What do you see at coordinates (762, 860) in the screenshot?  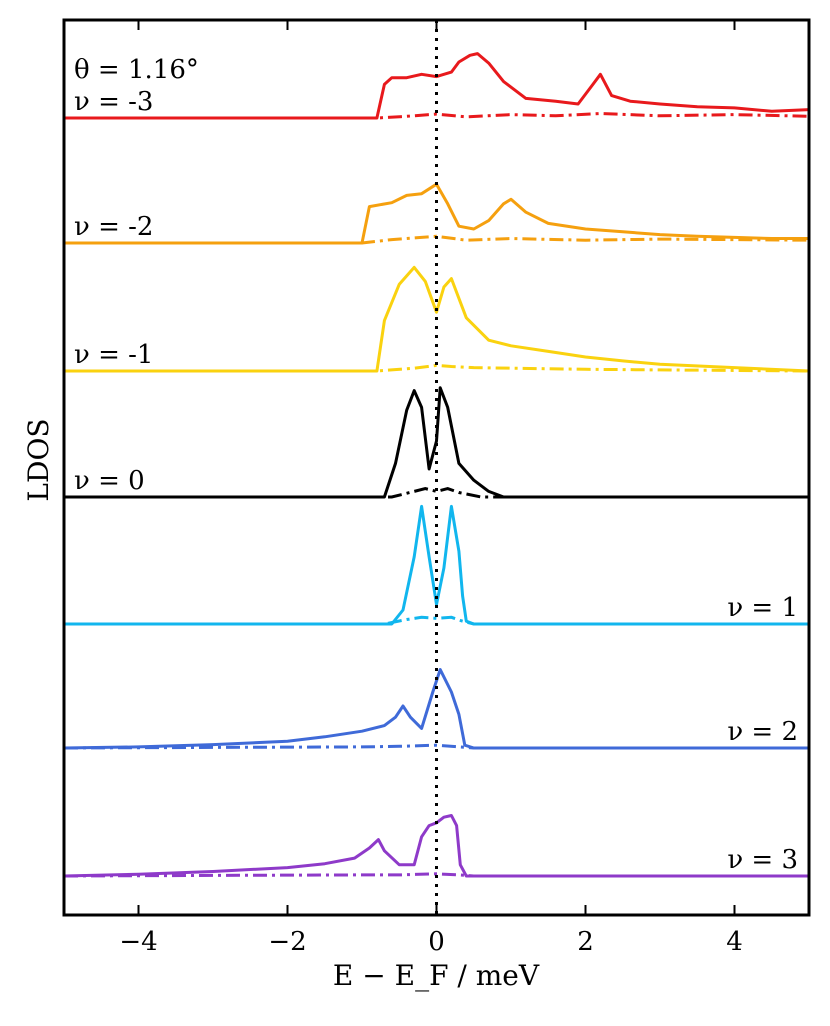 I see `series-label-nu-3: ν = 3` at bounding box center [762, 860].